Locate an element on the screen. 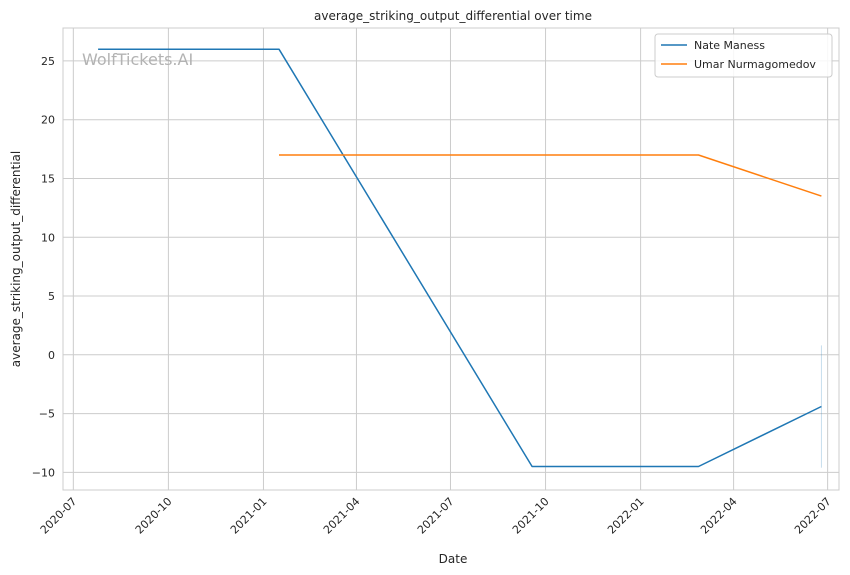  y-tick-label: 25 is located at coordinates (48, 61).